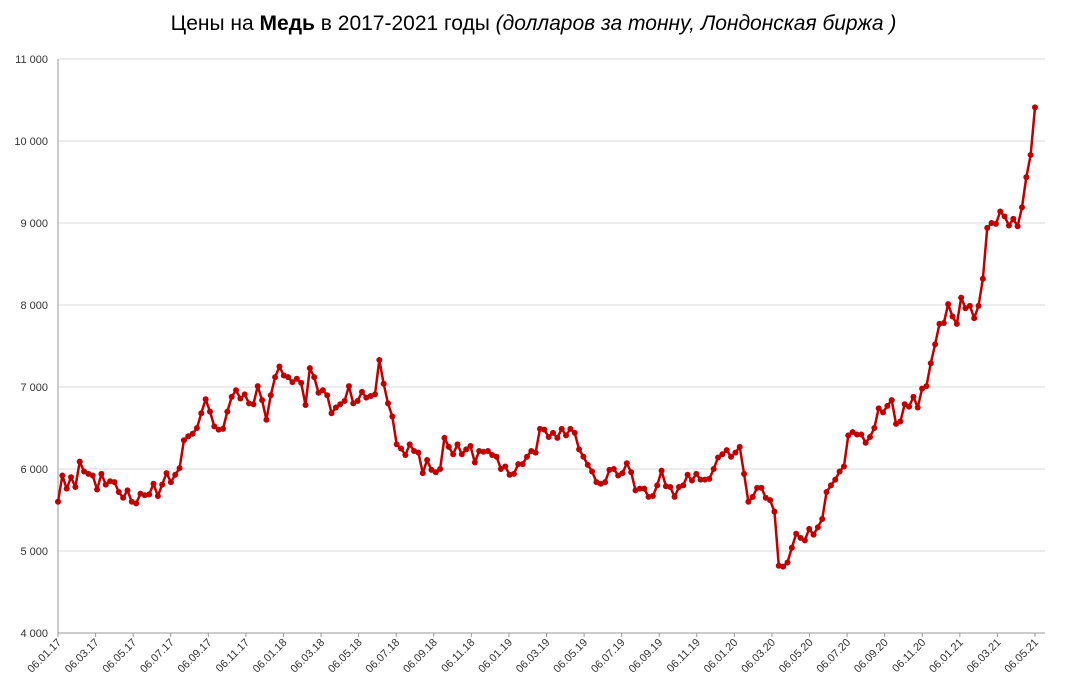 This screenshot has width=1067, height=695. Describe the element at coordinates (233, 656) in the screenshot. I see `x-tick-label: 06.11.17` at that location.